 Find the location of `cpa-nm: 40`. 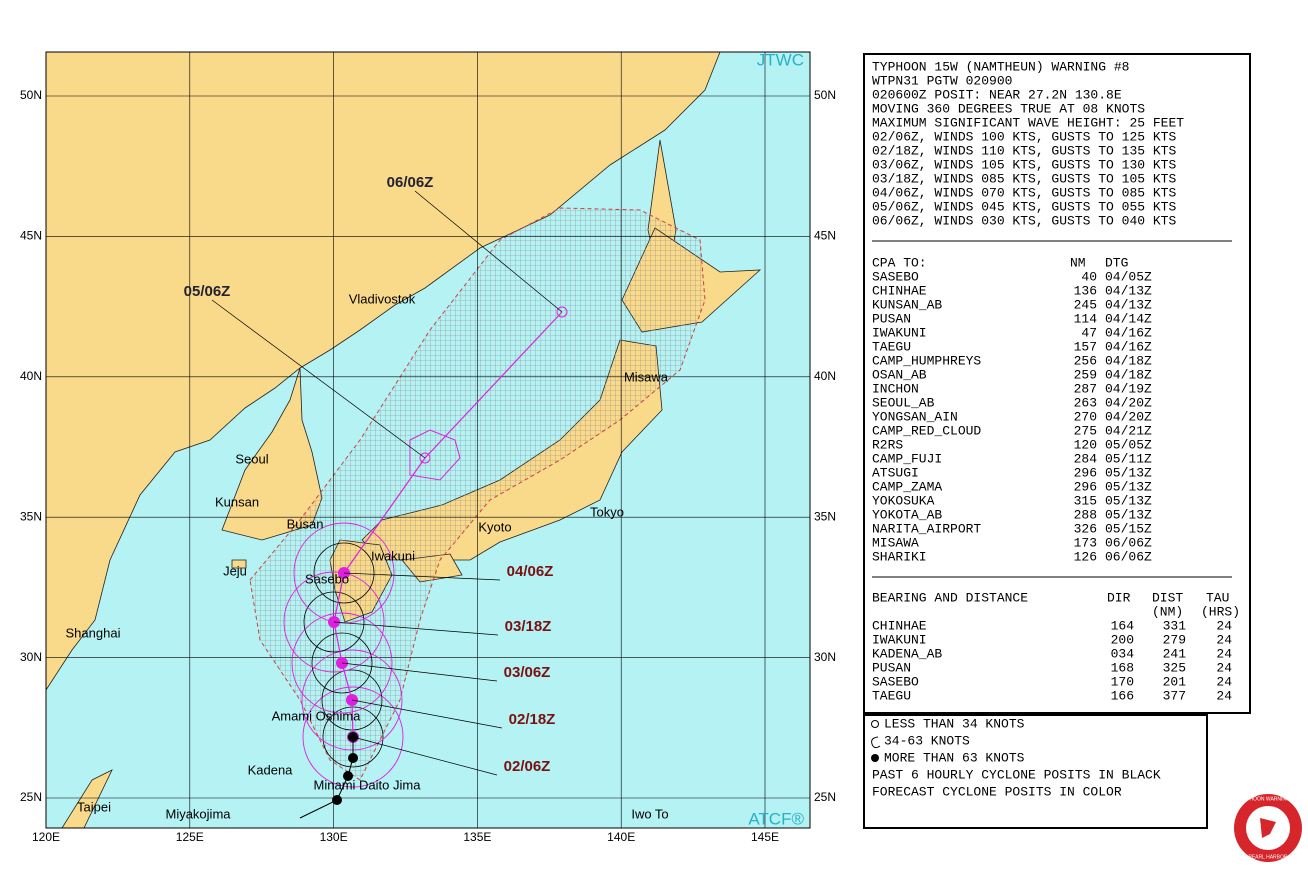

cpa-nm: 40 is located at coordinates (1089, 276).